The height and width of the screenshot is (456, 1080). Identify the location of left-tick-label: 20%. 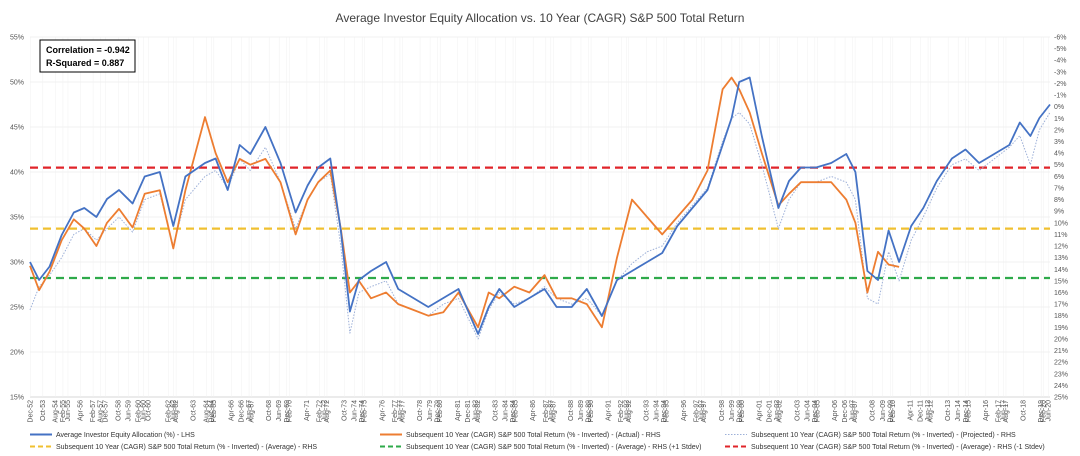
(17, 353).